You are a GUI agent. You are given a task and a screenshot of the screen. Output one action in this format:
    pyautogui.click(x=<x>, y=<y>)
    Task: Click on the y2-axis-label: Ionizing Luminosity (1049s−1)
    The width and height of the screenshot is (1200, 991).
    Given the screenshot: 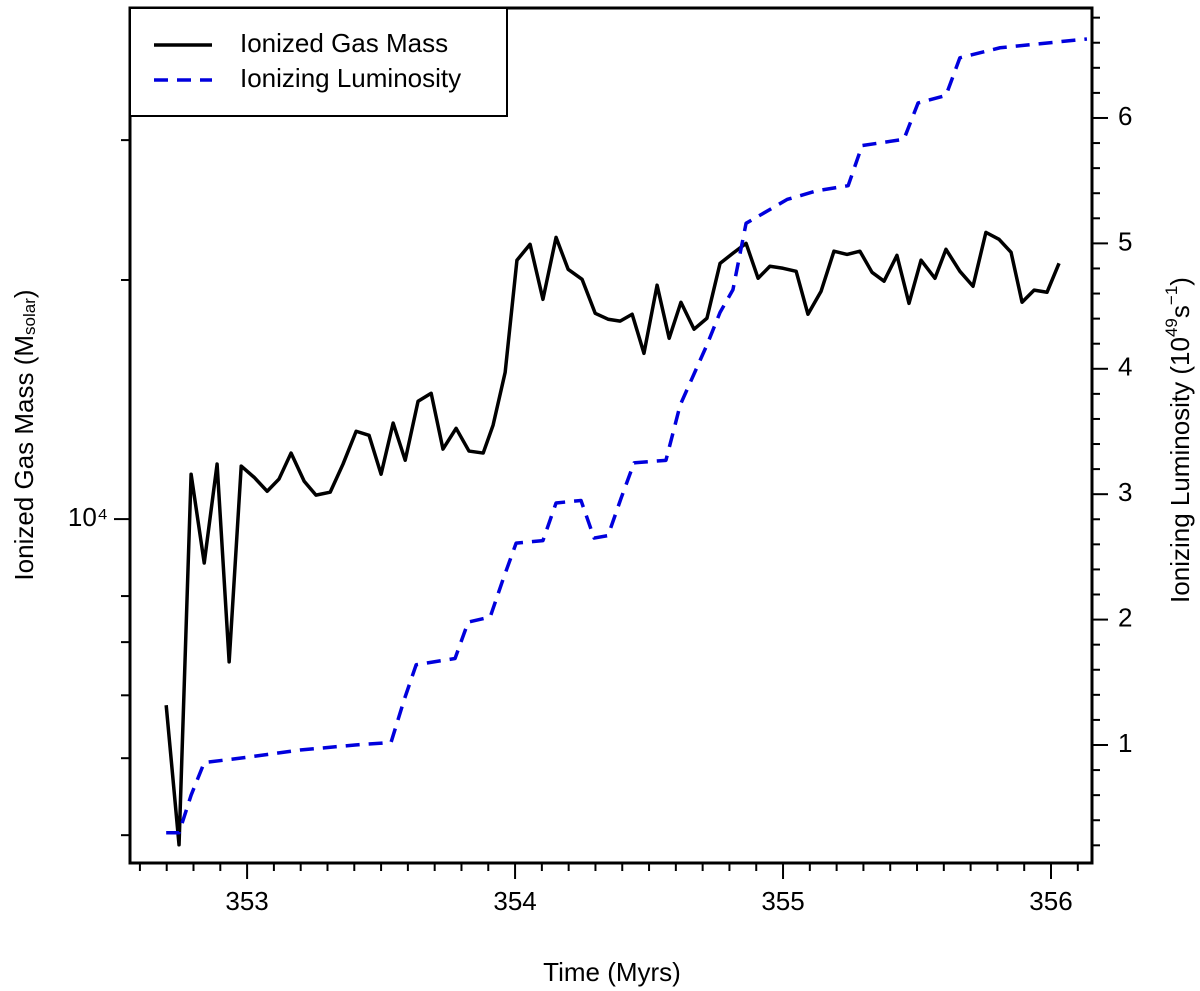 What is the action you would take?
    pyautogui.click(x=1178, y=440)
    